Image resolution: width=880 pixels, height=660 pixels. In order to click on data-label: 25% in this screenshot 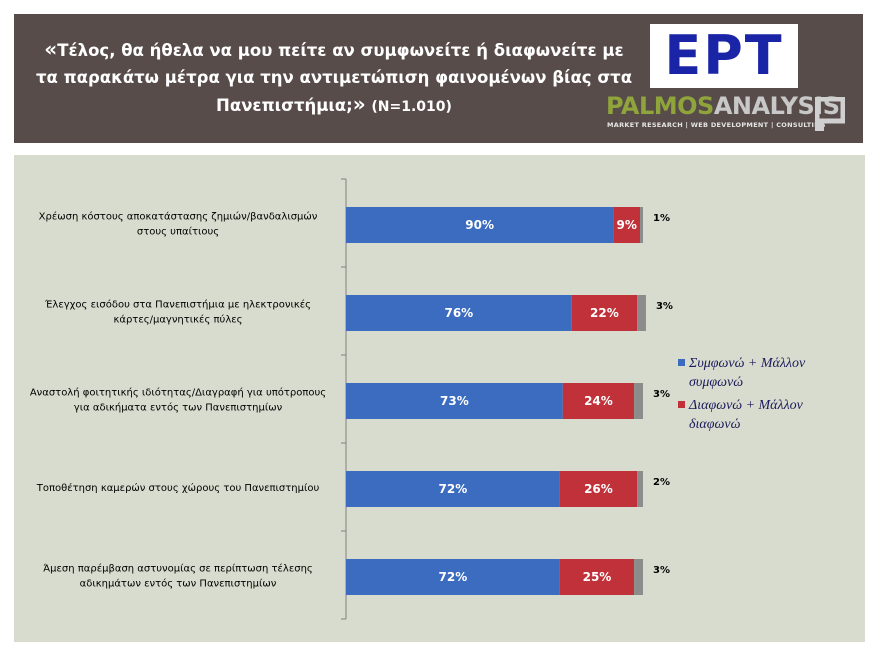, I will do `click(597, 577)`.